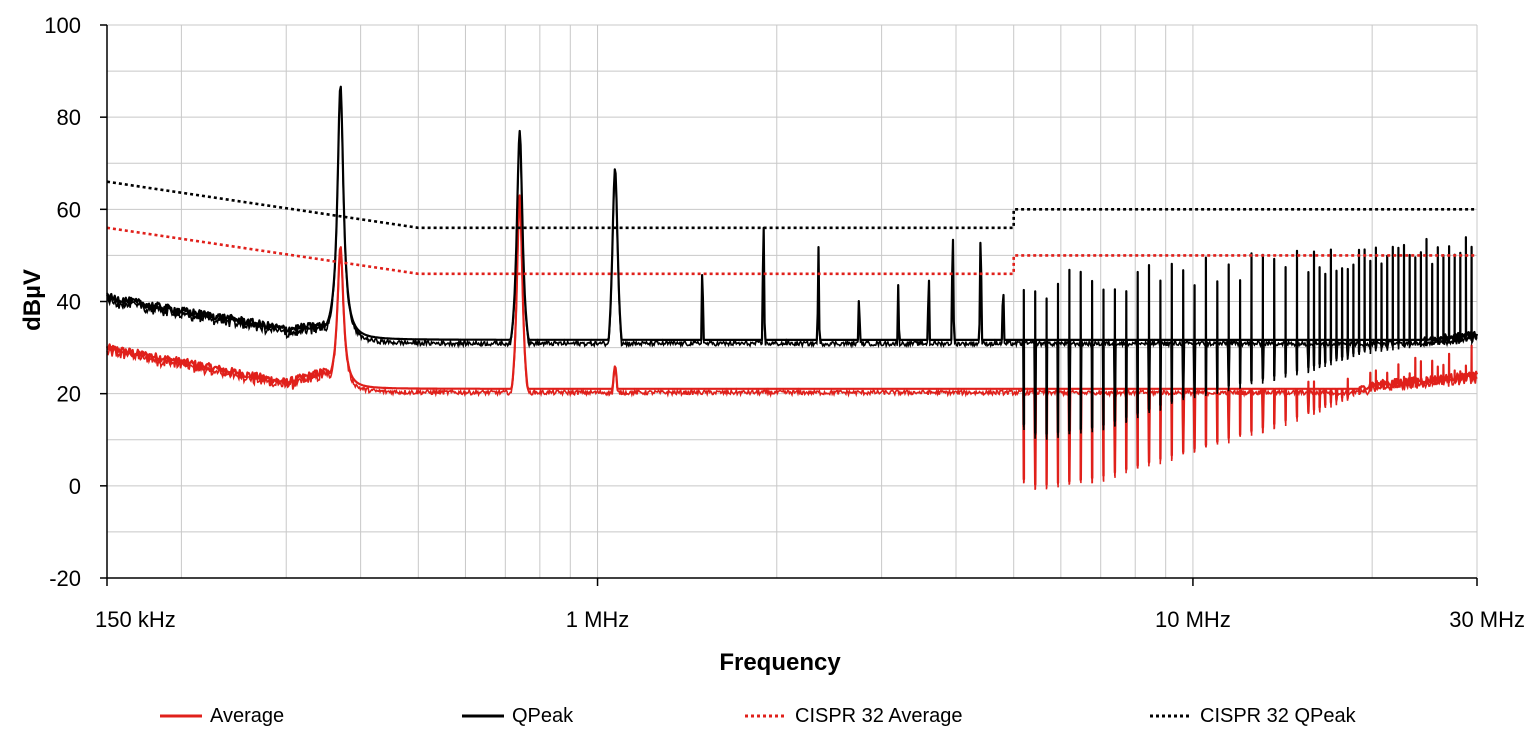 The width and height of the screenshot is (1529, 752). Describe the element at coordinates (791, 205) in the screenshot. I see `series-line-cispr-32-qpeak` at that location.